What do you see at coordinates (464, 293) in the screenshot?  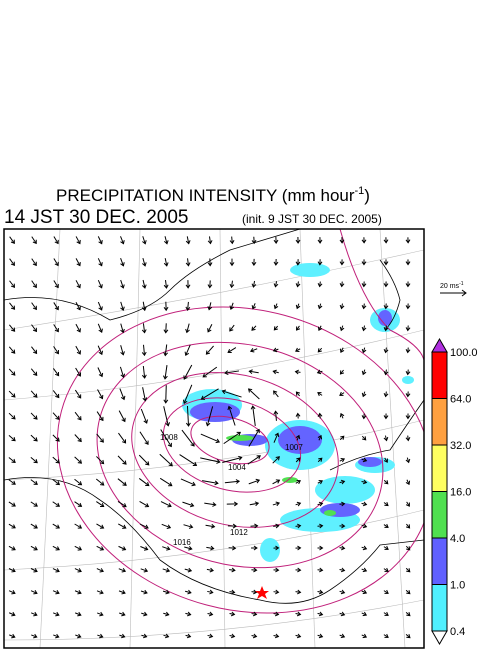 I see `wind-scale-head` at bounding box center [464, 293].